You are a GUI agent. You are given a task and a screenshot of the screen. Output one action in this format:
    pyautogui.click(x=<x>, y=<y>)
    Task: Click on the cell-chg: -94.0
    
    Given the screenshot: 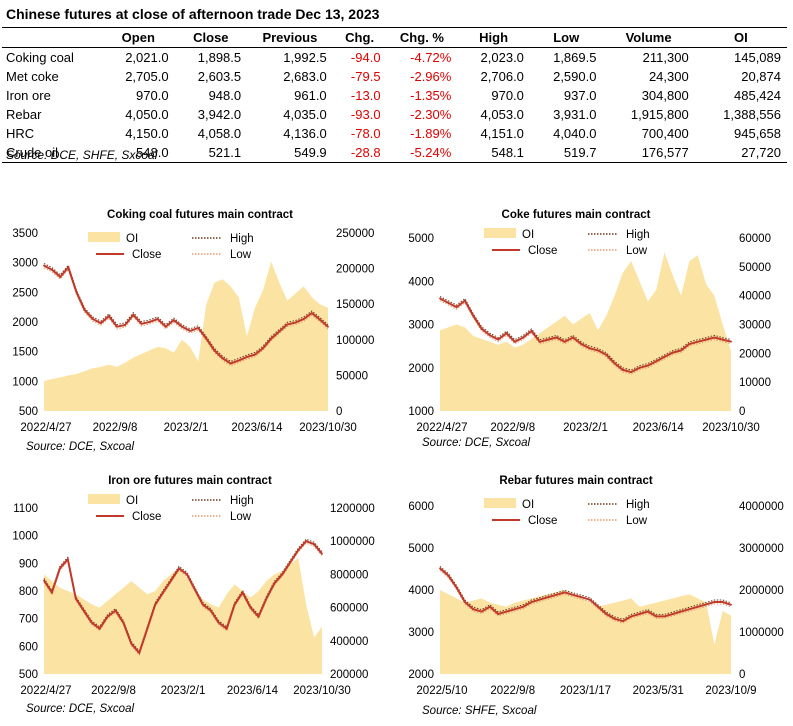 What is the action you would take?
    pyautogui.click(x=365, y=57)
    